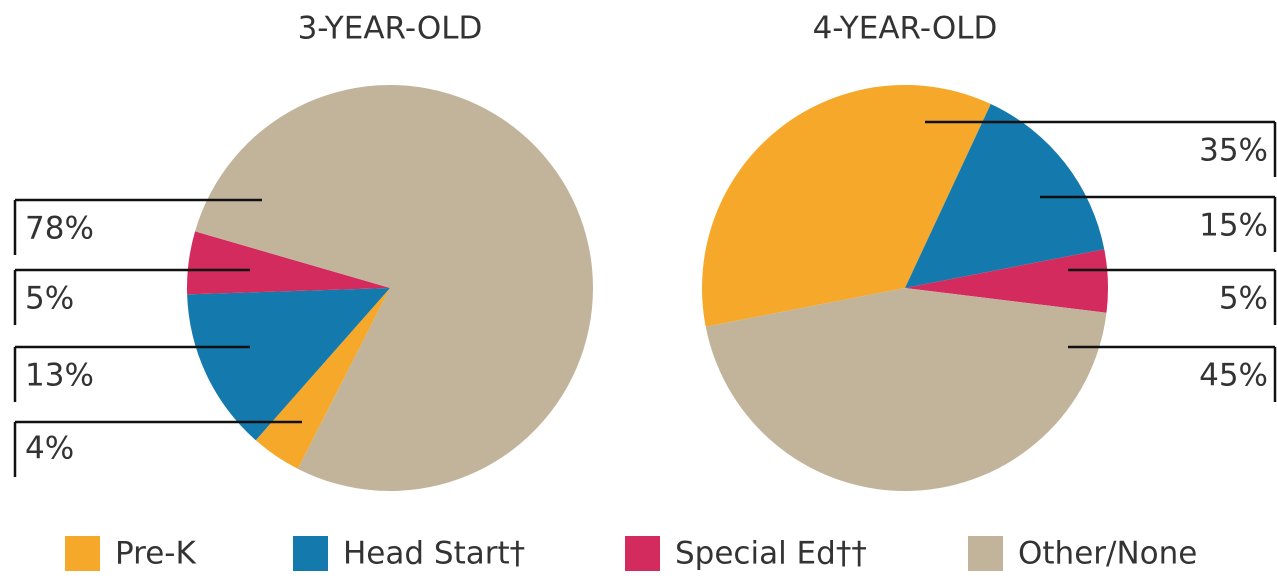 This screenshot has height=579, width=1277. What do you see at coordinates (49, 449) in the screenshot?
I see `value-label: 4%` at bounding box center [49, 449].